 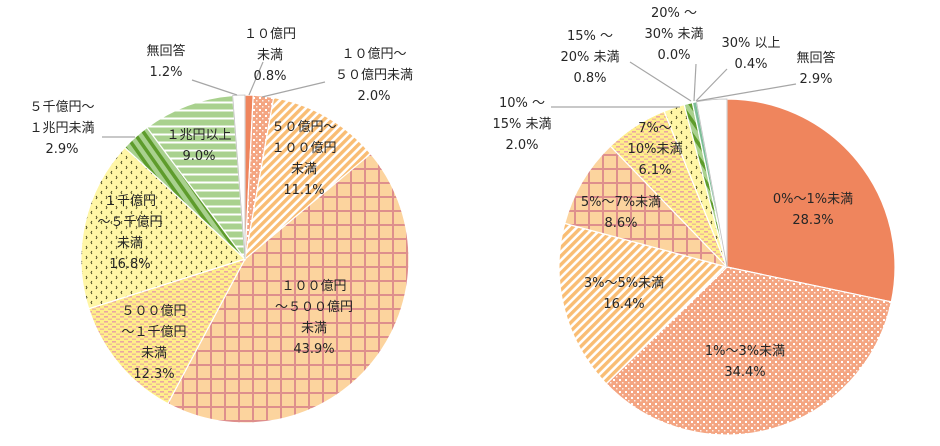 I want to click on slice-label: 1%～3%未満 34.4%, so click(x=745, y=362).